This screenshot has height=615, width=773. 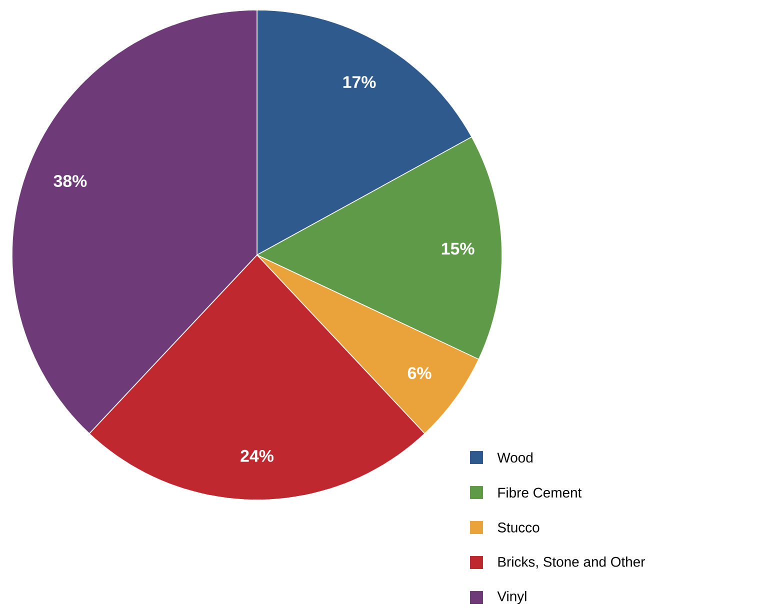 I want to click on data-label: 38%, so click(x=70, y=181).